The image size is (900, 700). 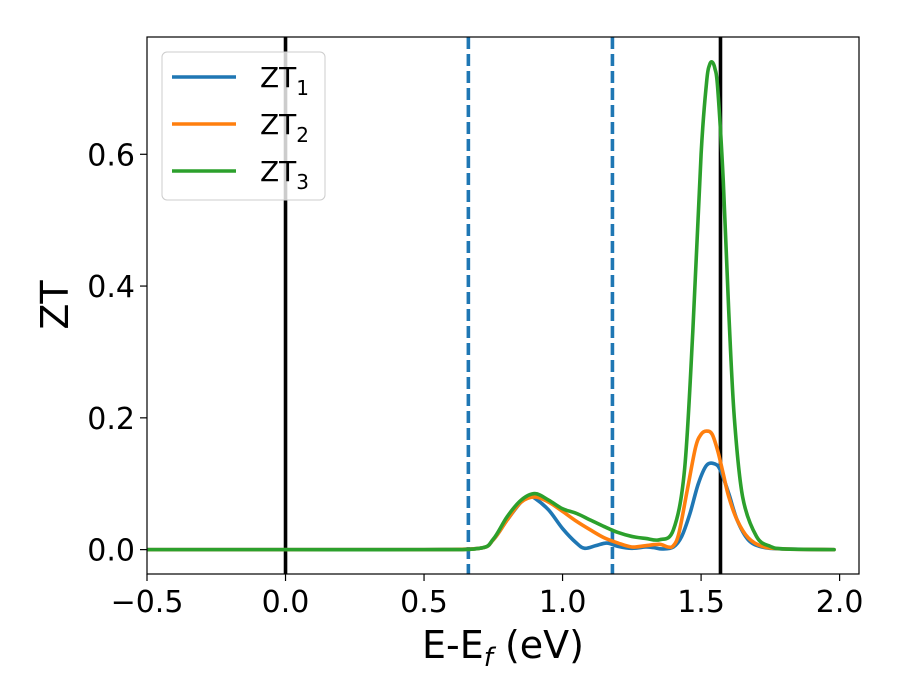 I want to click on legend-entry-zt3: ZT3, so click(x=240, y=174).